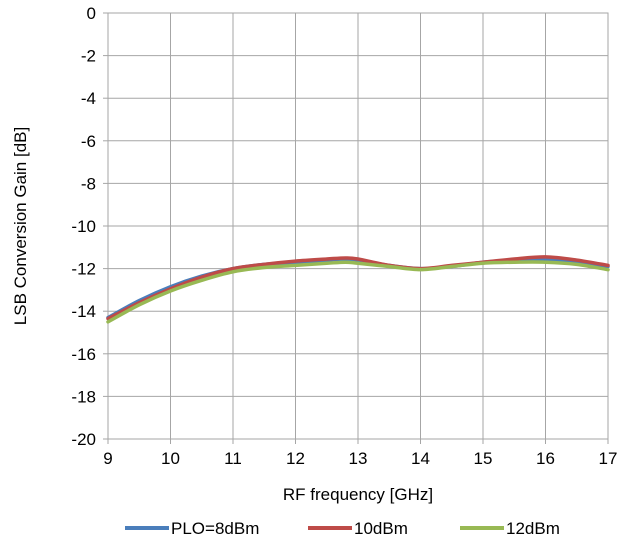  I want to click on y-tick-label: -20, so click(83, 439).